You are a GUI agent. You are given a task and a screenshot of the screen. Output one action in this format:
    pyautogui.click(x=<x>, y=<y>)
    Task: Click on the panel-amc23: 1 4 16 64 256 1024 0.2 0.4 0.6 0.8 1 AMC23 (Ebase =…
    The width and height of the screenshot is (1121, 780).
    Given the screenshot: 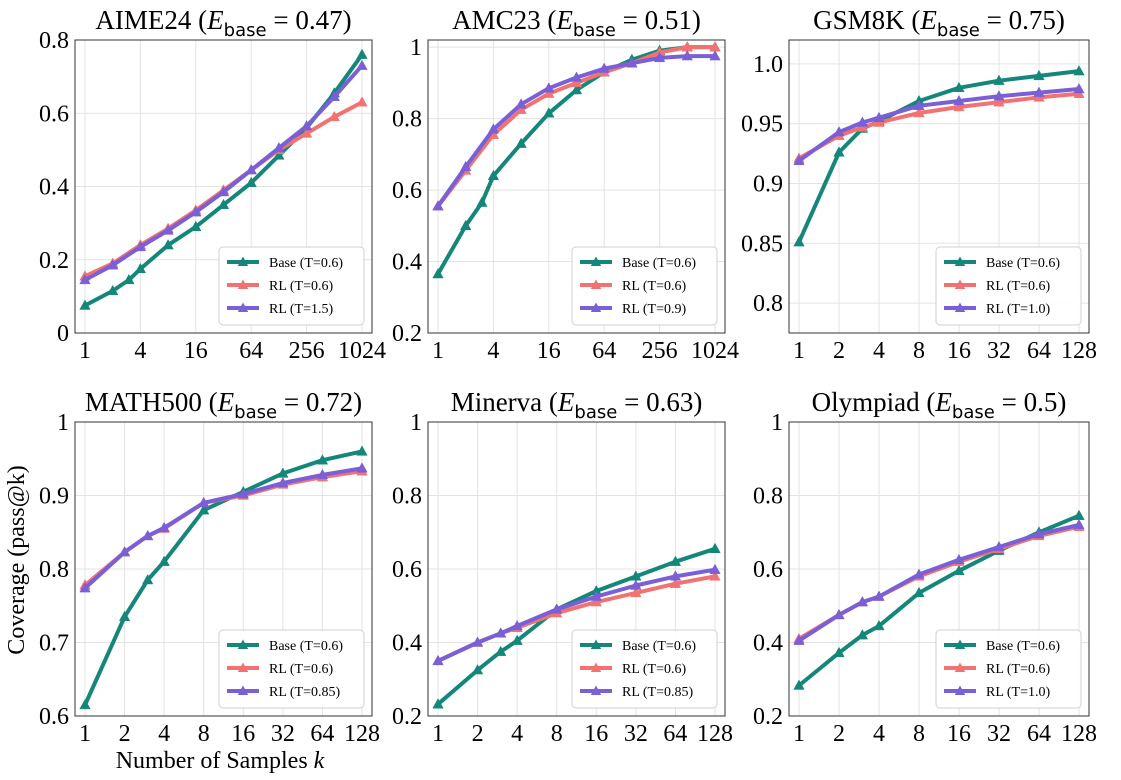 What is the action you would take?
    pyautogui.click(x=565, y=184)
    